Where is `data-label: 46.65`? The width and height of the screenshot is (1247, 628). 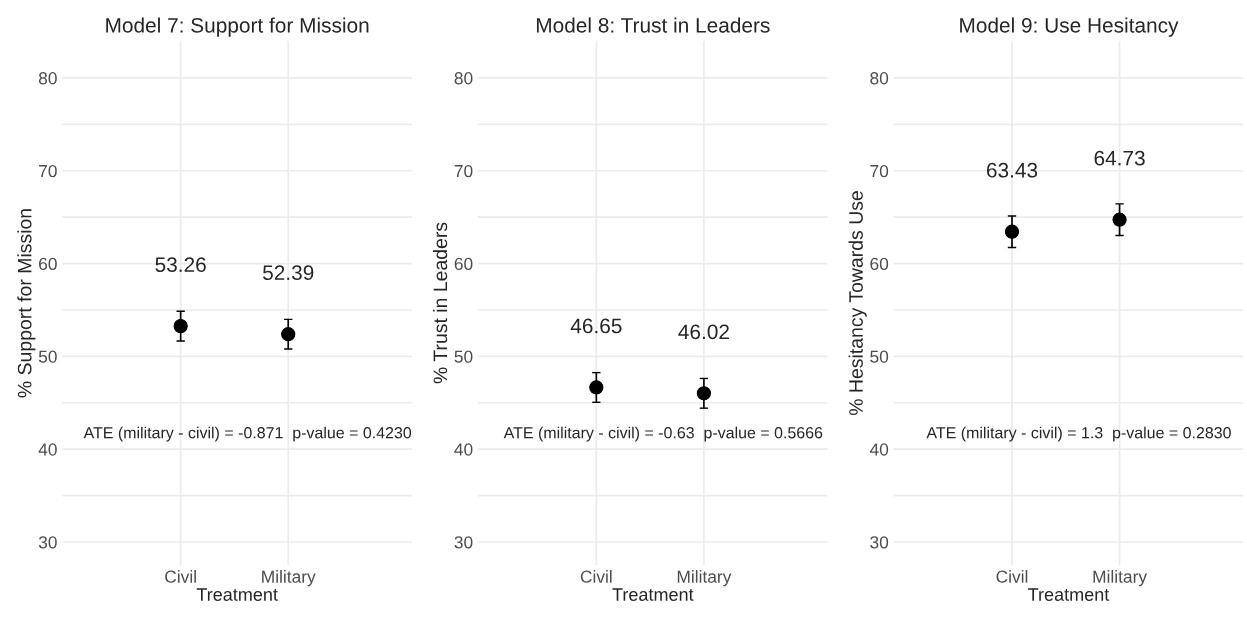 data-label: 46.65 is located at coordinates (596, 326).